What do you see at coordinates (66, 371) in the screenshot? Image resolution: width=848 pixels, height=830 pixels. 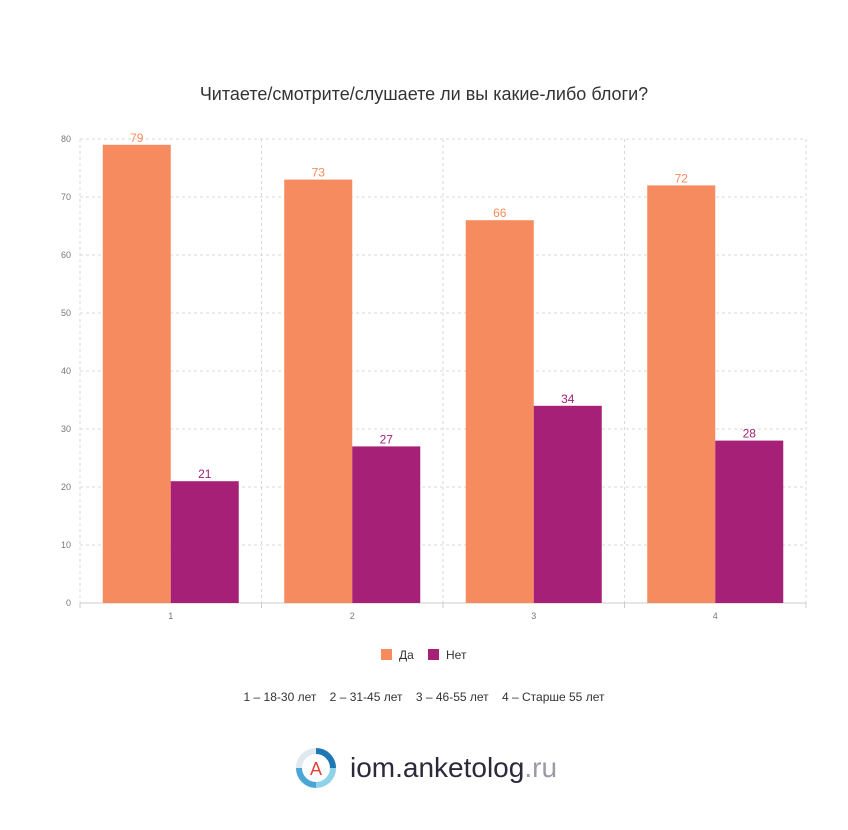 I see `y-tick-label: 40` at bounding box center [66, 371].